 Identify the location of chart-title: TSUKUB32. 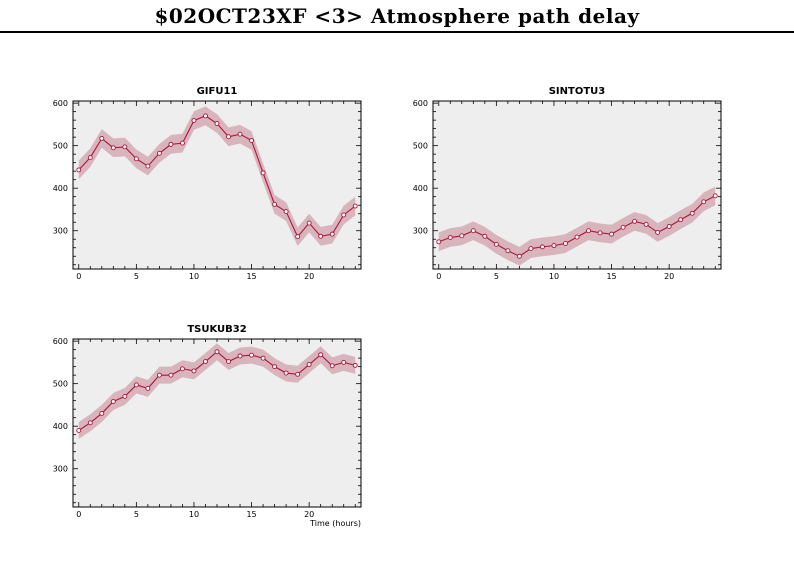
(216, 329).